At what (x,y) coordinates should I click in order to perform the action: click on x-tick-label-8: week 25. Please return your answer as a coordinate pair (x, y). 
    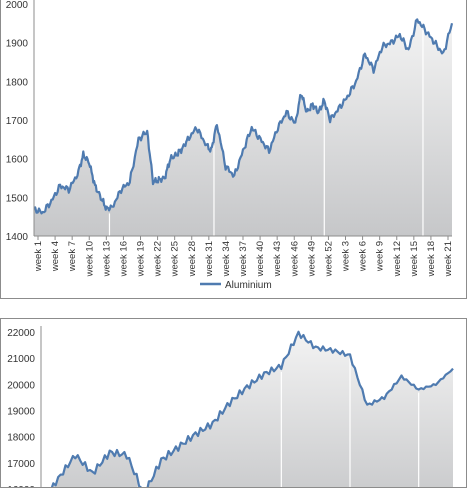
    Looking at the image, I should click on (175, 259).